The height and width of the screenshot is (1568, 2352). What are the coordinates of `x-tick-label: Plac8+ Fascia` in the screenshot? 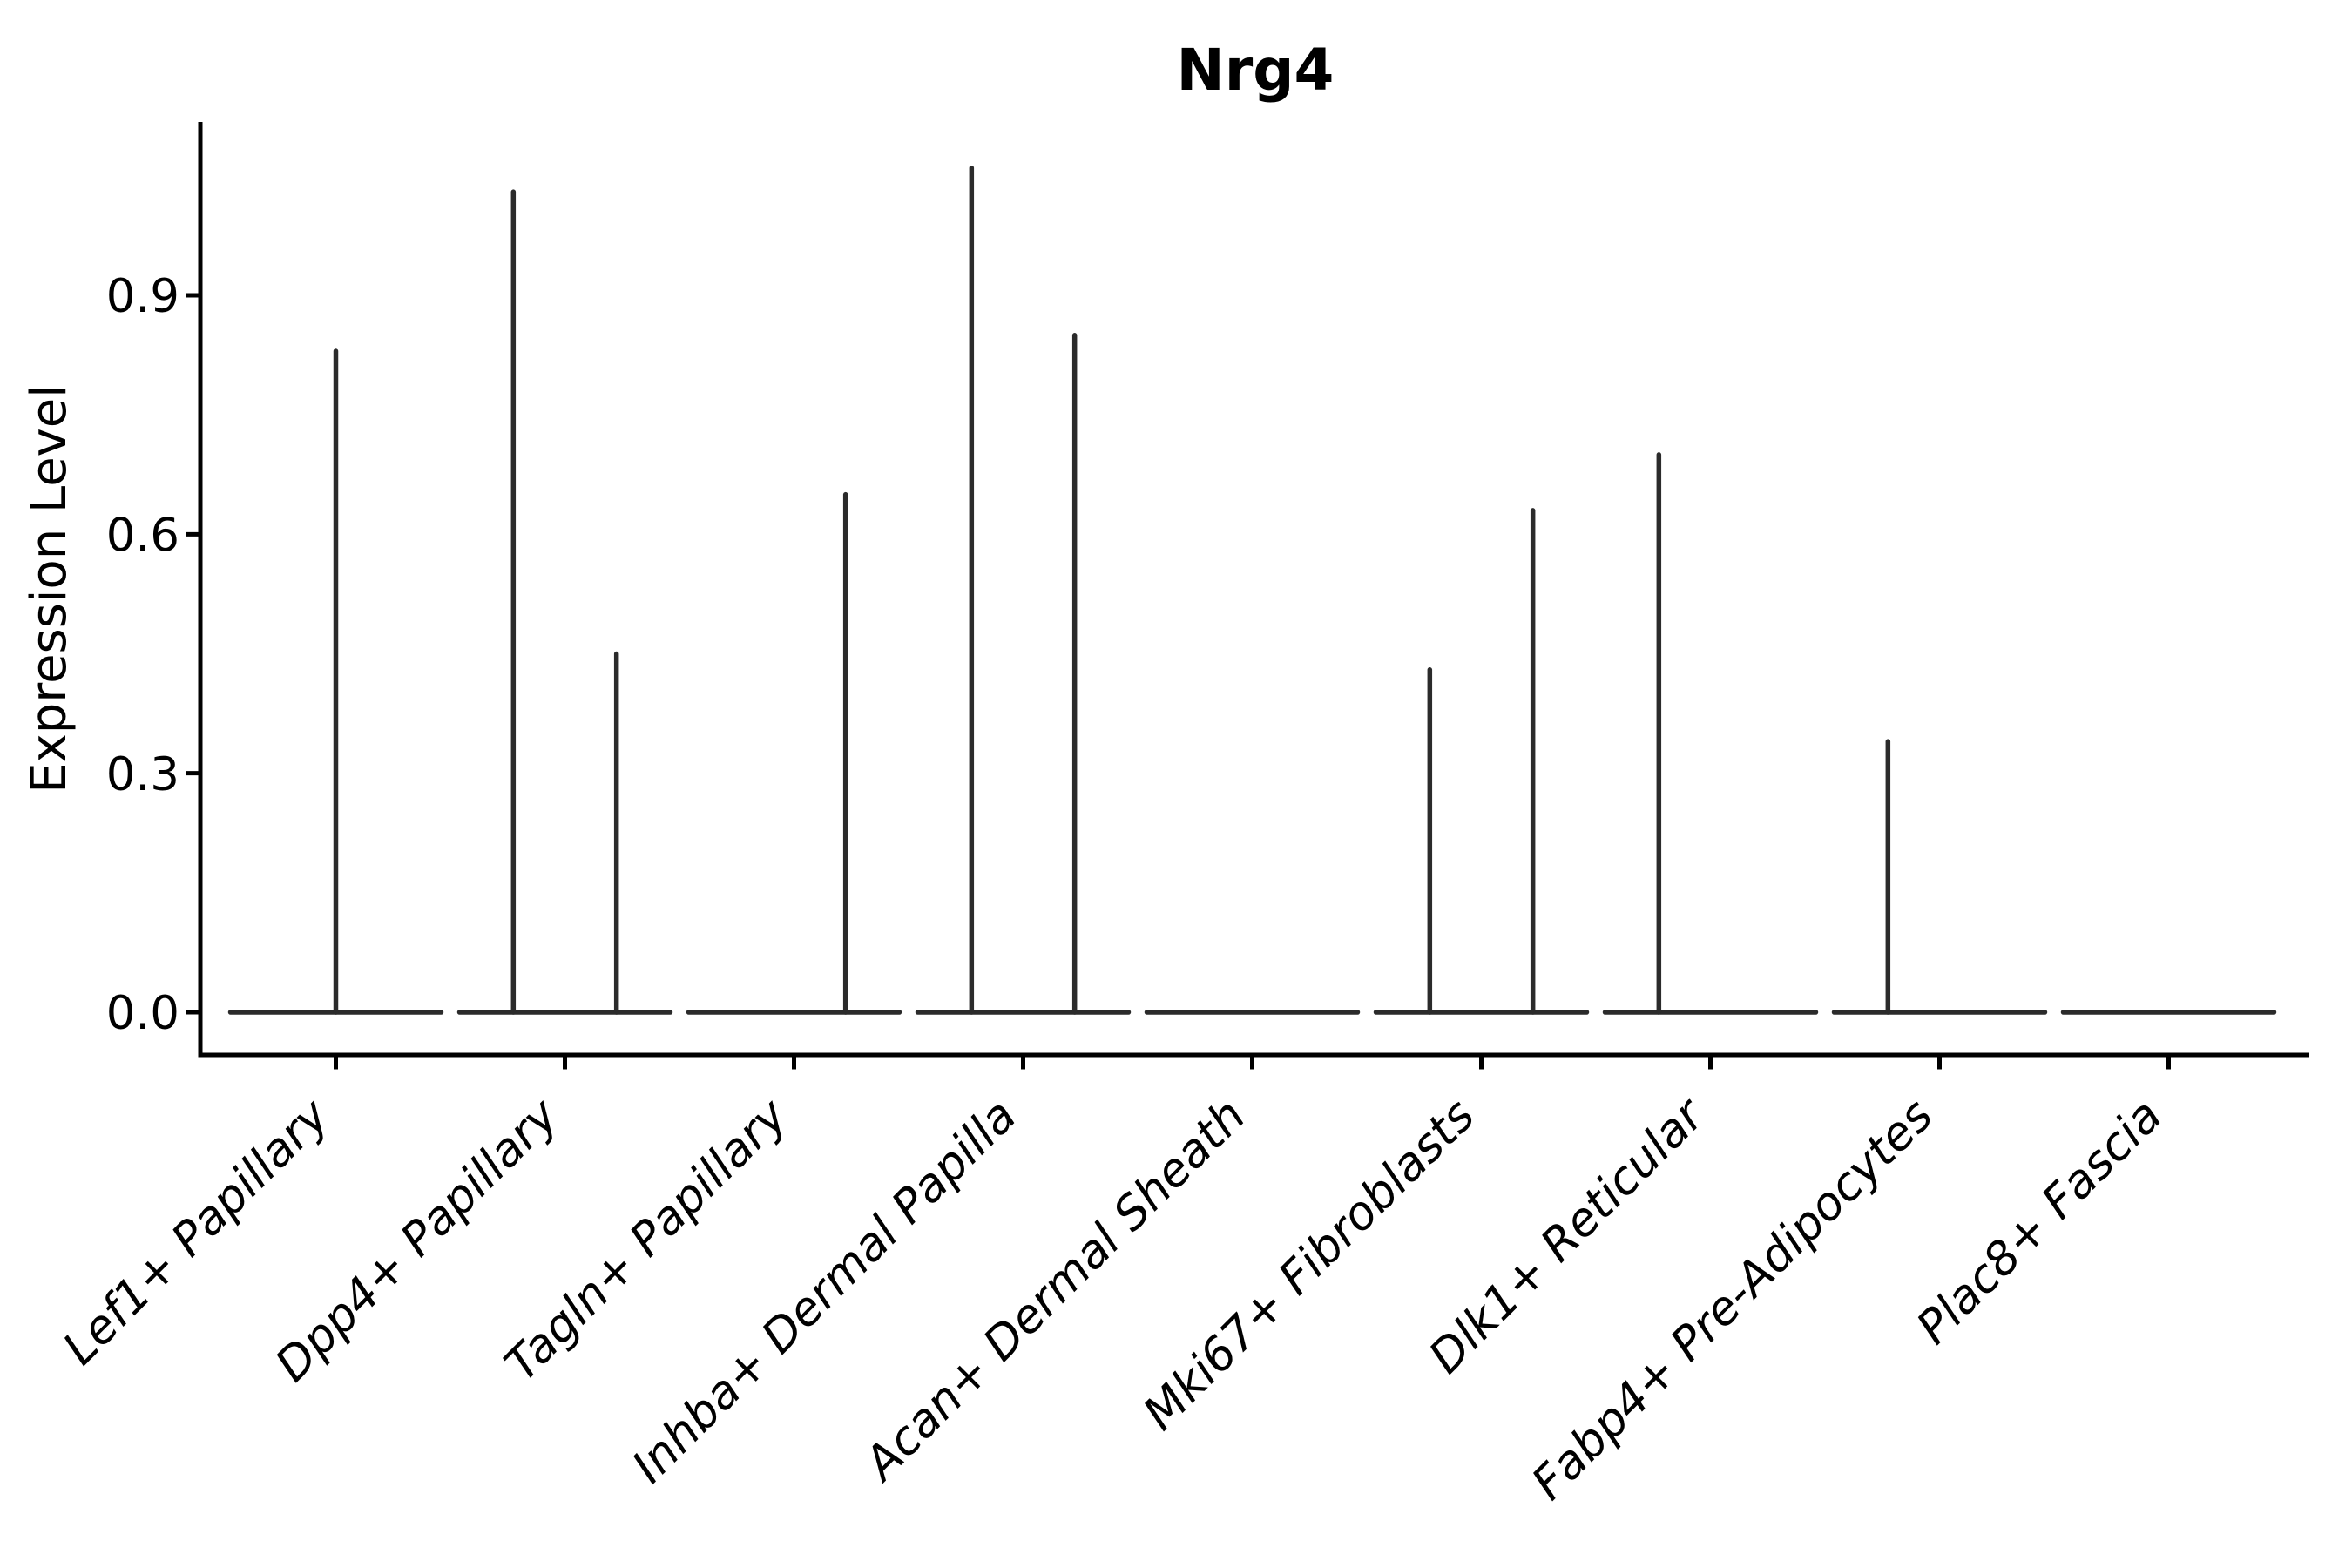 It's located at (2040, 1222).